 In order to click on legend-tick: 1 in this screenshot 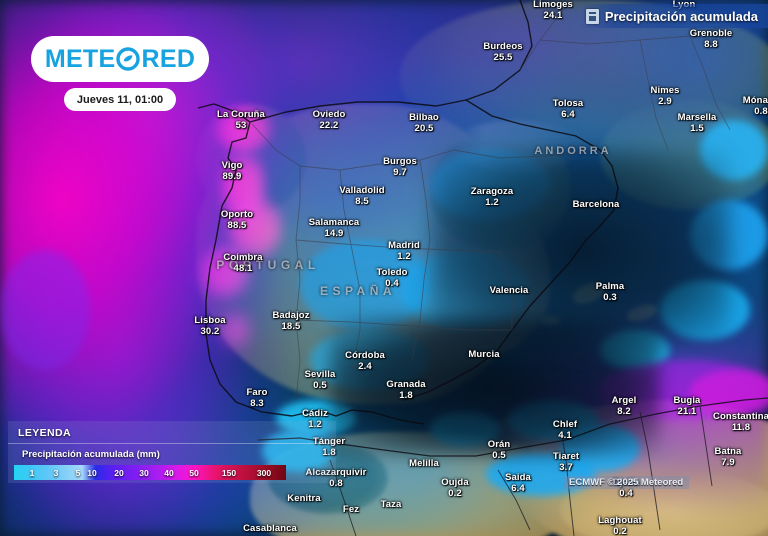, I will do `click(32, 473)`.